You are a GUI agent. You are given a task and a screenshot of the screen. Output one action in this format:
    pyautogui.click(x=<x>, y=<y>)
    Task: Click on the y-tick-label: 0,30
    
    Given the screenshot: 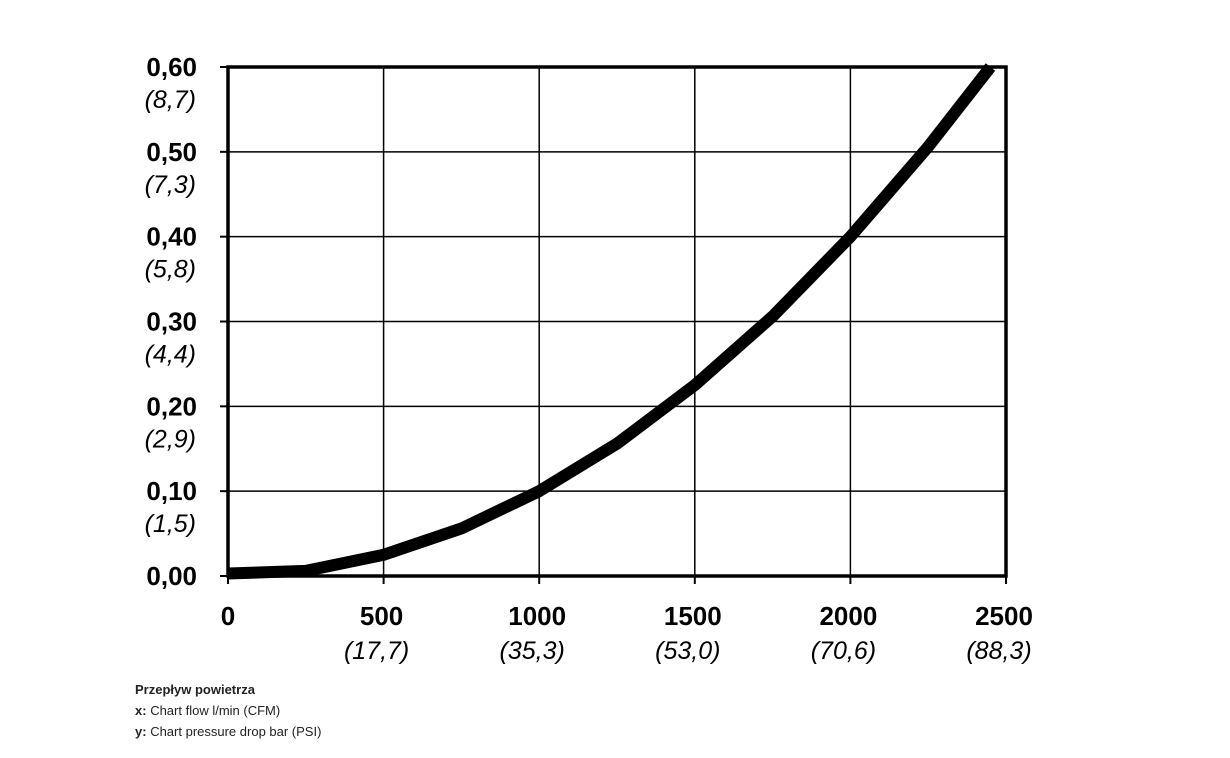 What is the action you would take?
    pyautogui.click(x=171, y=322)
    